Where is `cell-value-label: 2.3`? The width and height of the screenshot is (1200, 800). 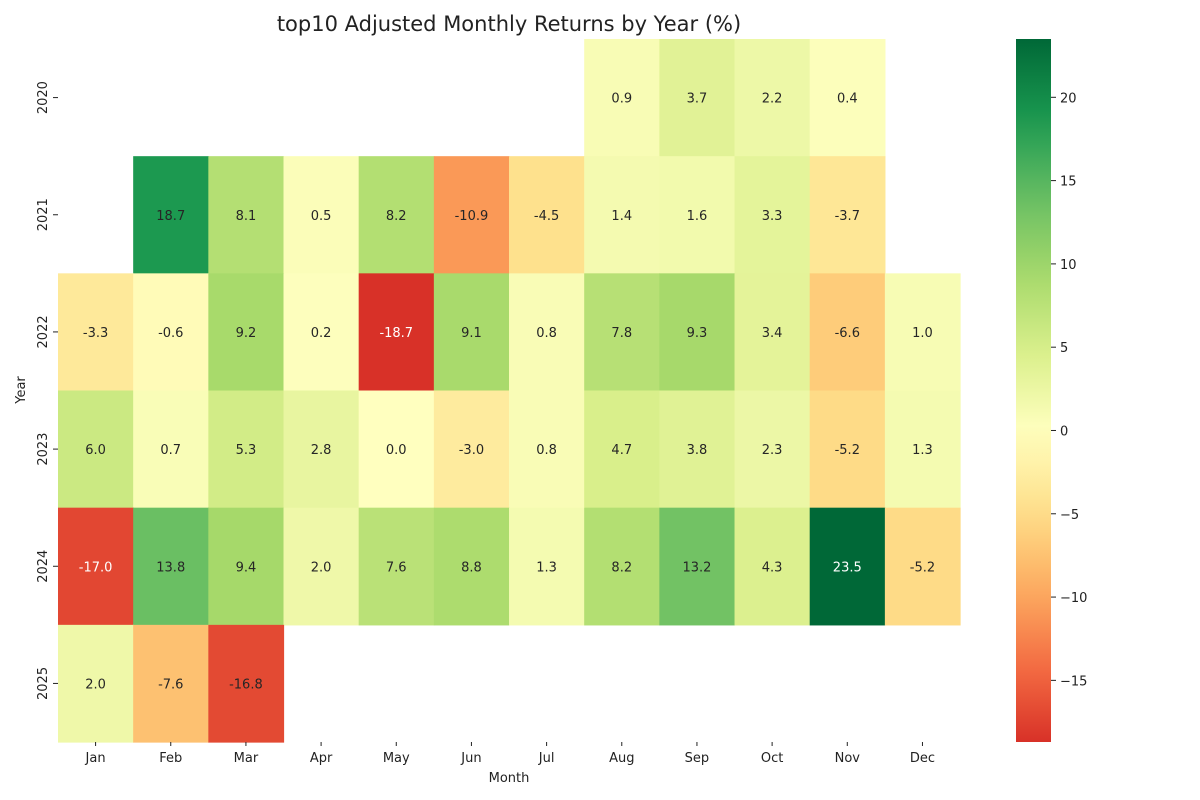
cell-value-label: 2.3 is located at coordinates (772, 450).